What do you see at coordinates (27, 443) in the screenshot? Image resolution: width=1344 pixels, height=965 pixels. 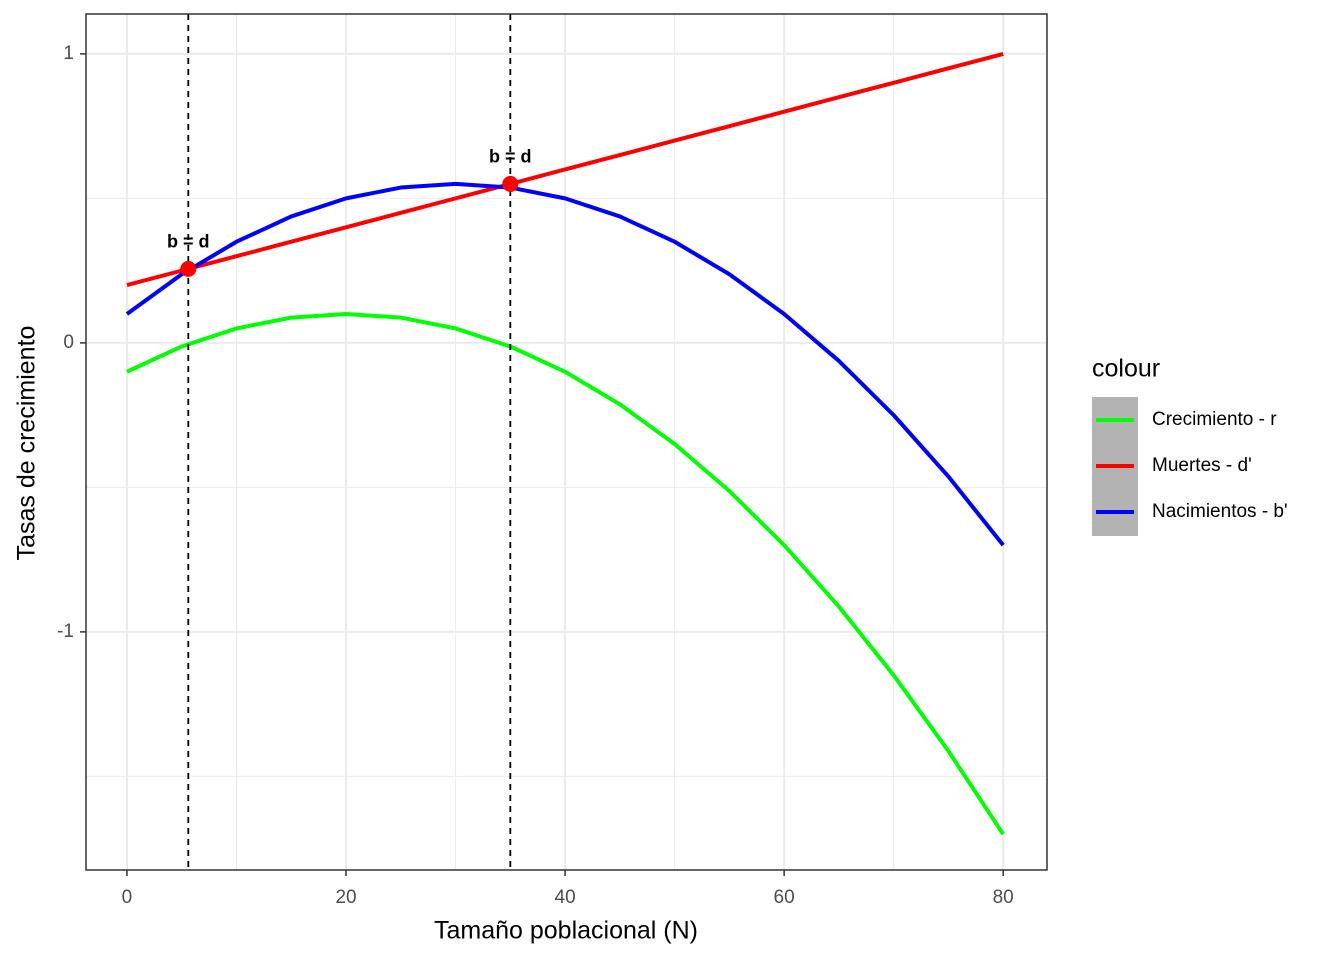 I see `y-axis-label: Tasas de crecimiento` at bounding box center [27, 443].